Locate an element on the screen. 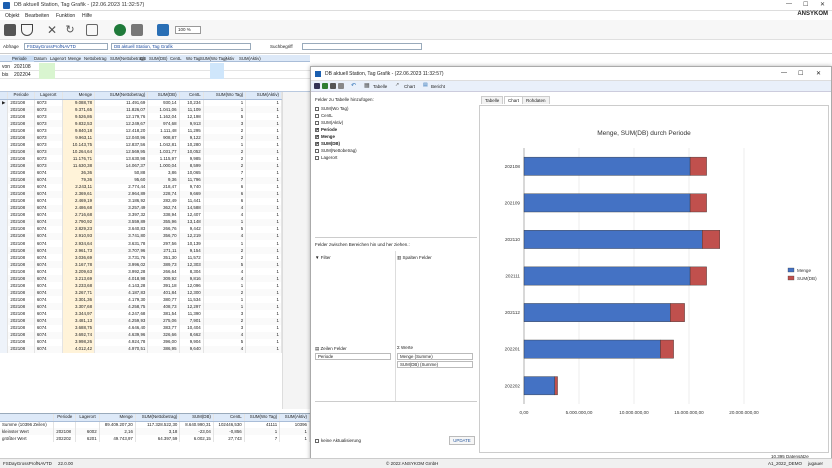  table-cell: 218,47 is located at coordinates (163, 187).